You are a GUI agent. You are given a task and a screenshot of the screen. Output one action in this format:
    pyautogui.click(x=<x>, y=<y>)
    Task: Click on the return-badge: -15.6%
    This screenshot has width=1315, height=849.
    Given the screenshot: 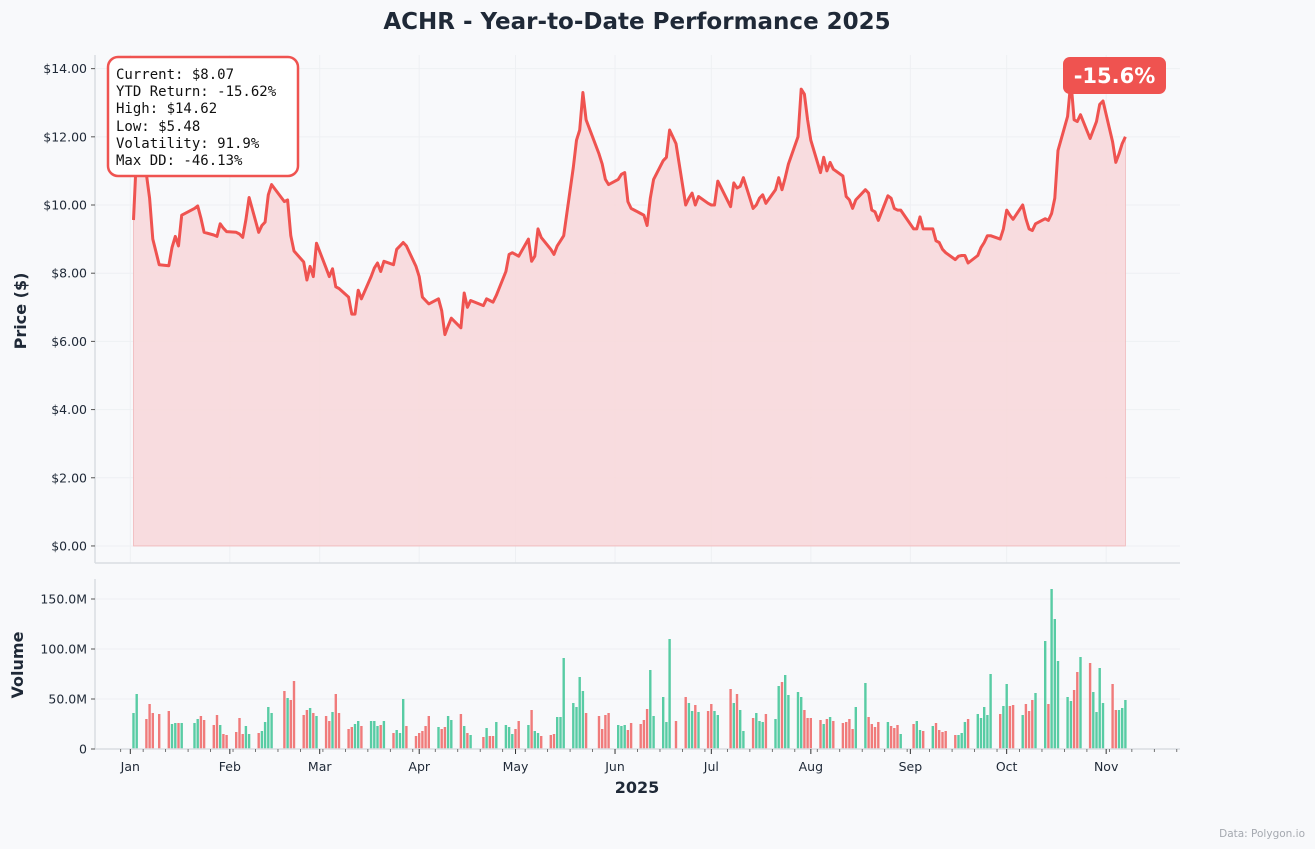 What is the action you would take?
    pyautogui.click(x=1114, y=75)
    